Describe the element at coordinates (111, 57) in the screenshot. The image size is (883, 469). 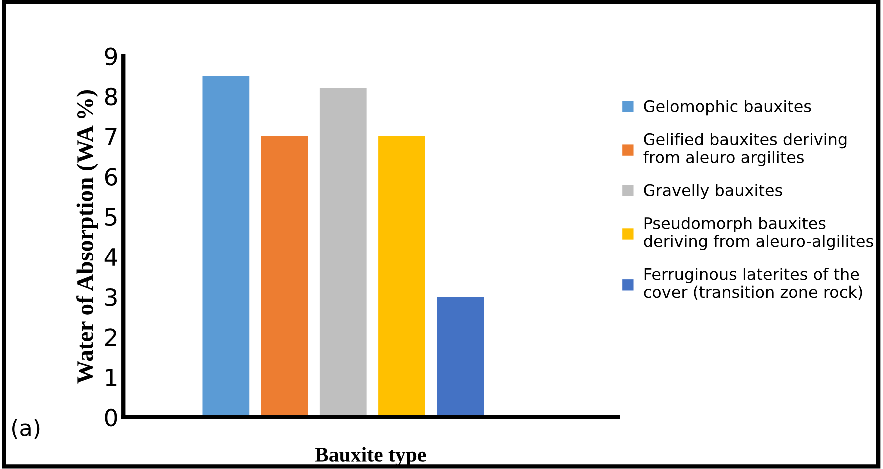
I see `y-tick-label: 9` at that location.